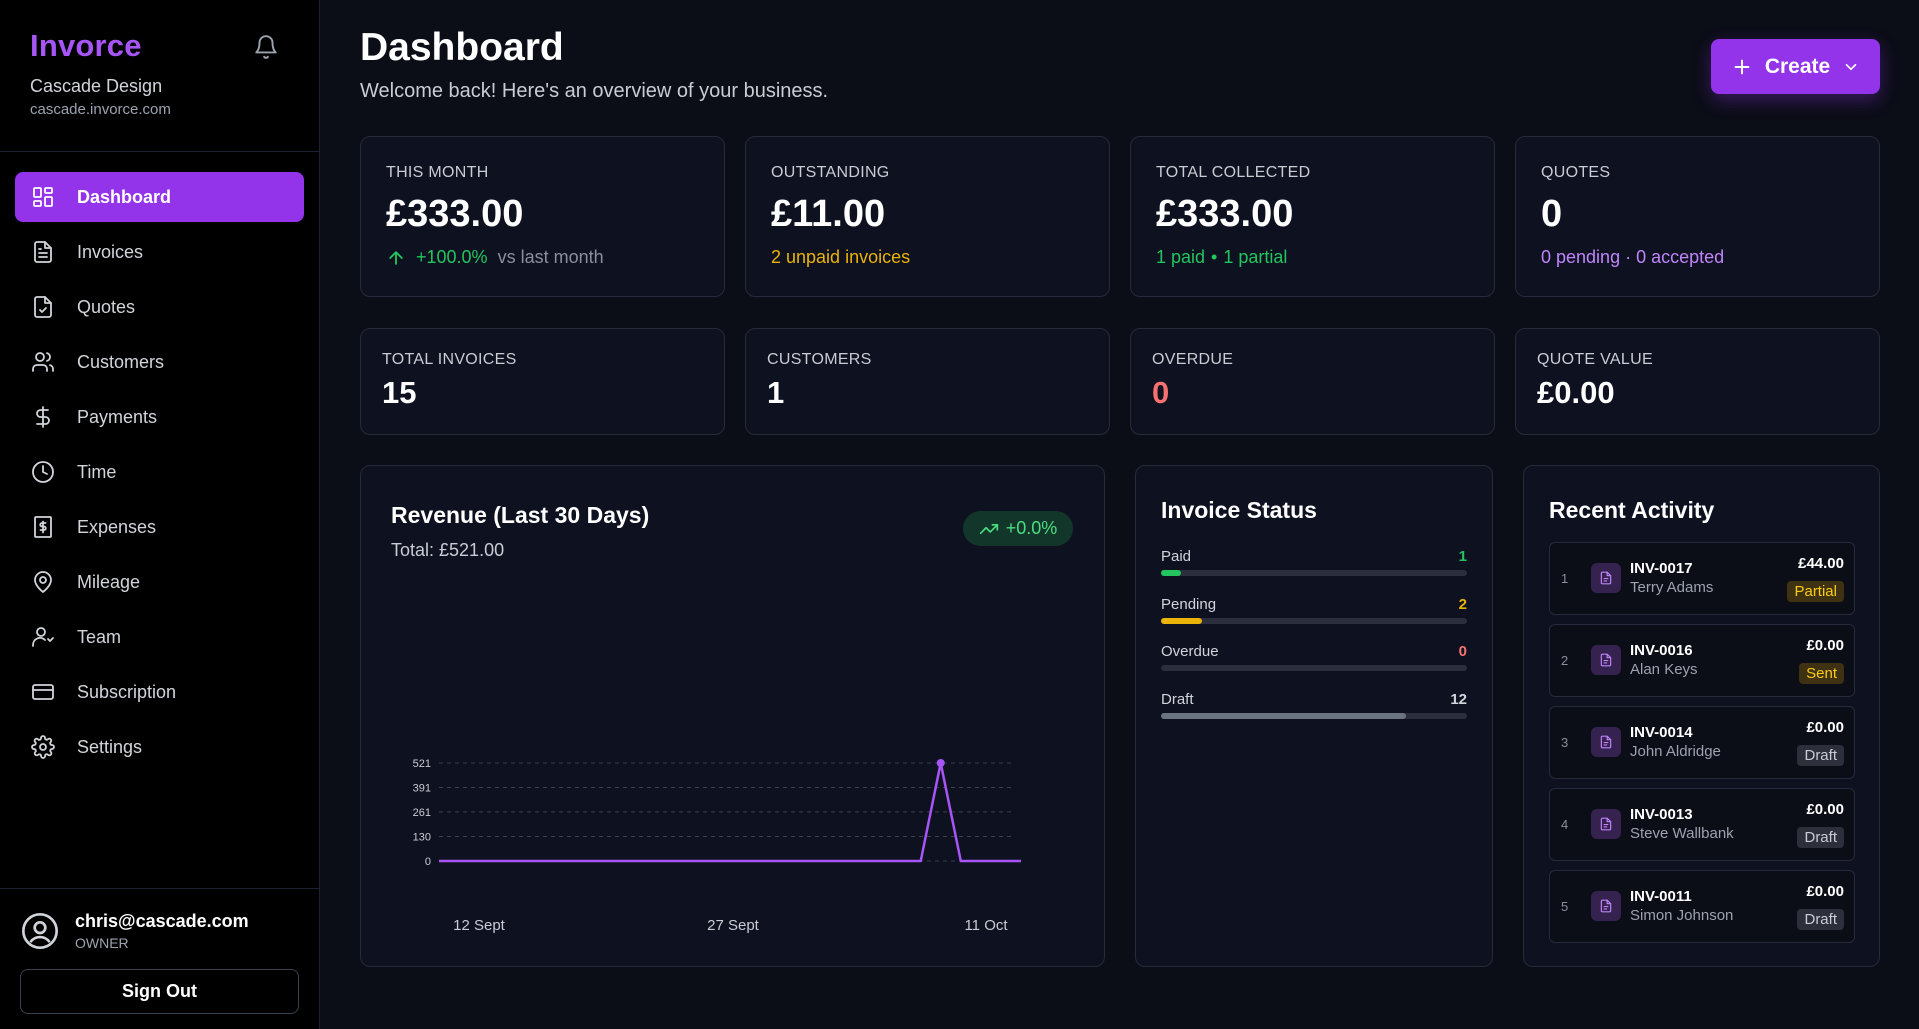 The image size is (1919, 1029). Describe the element at coordinates (1576, 172) in the screenshot. I see `stat-label: QUOTES` at that location.